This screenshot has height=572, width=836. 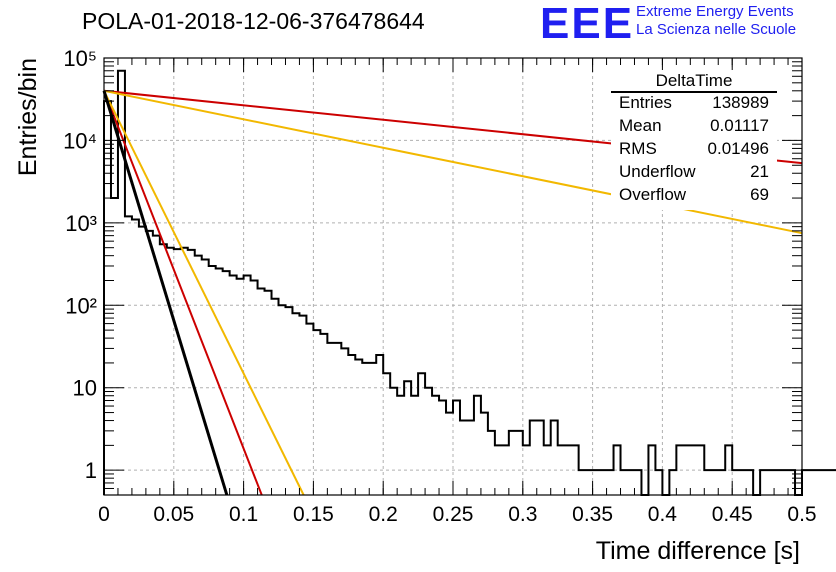 What do you see at coordinates (715, 11) in the screenshot?
I see `logo-line-1: Extreme Energy Events` at bounding box center [715, 11].